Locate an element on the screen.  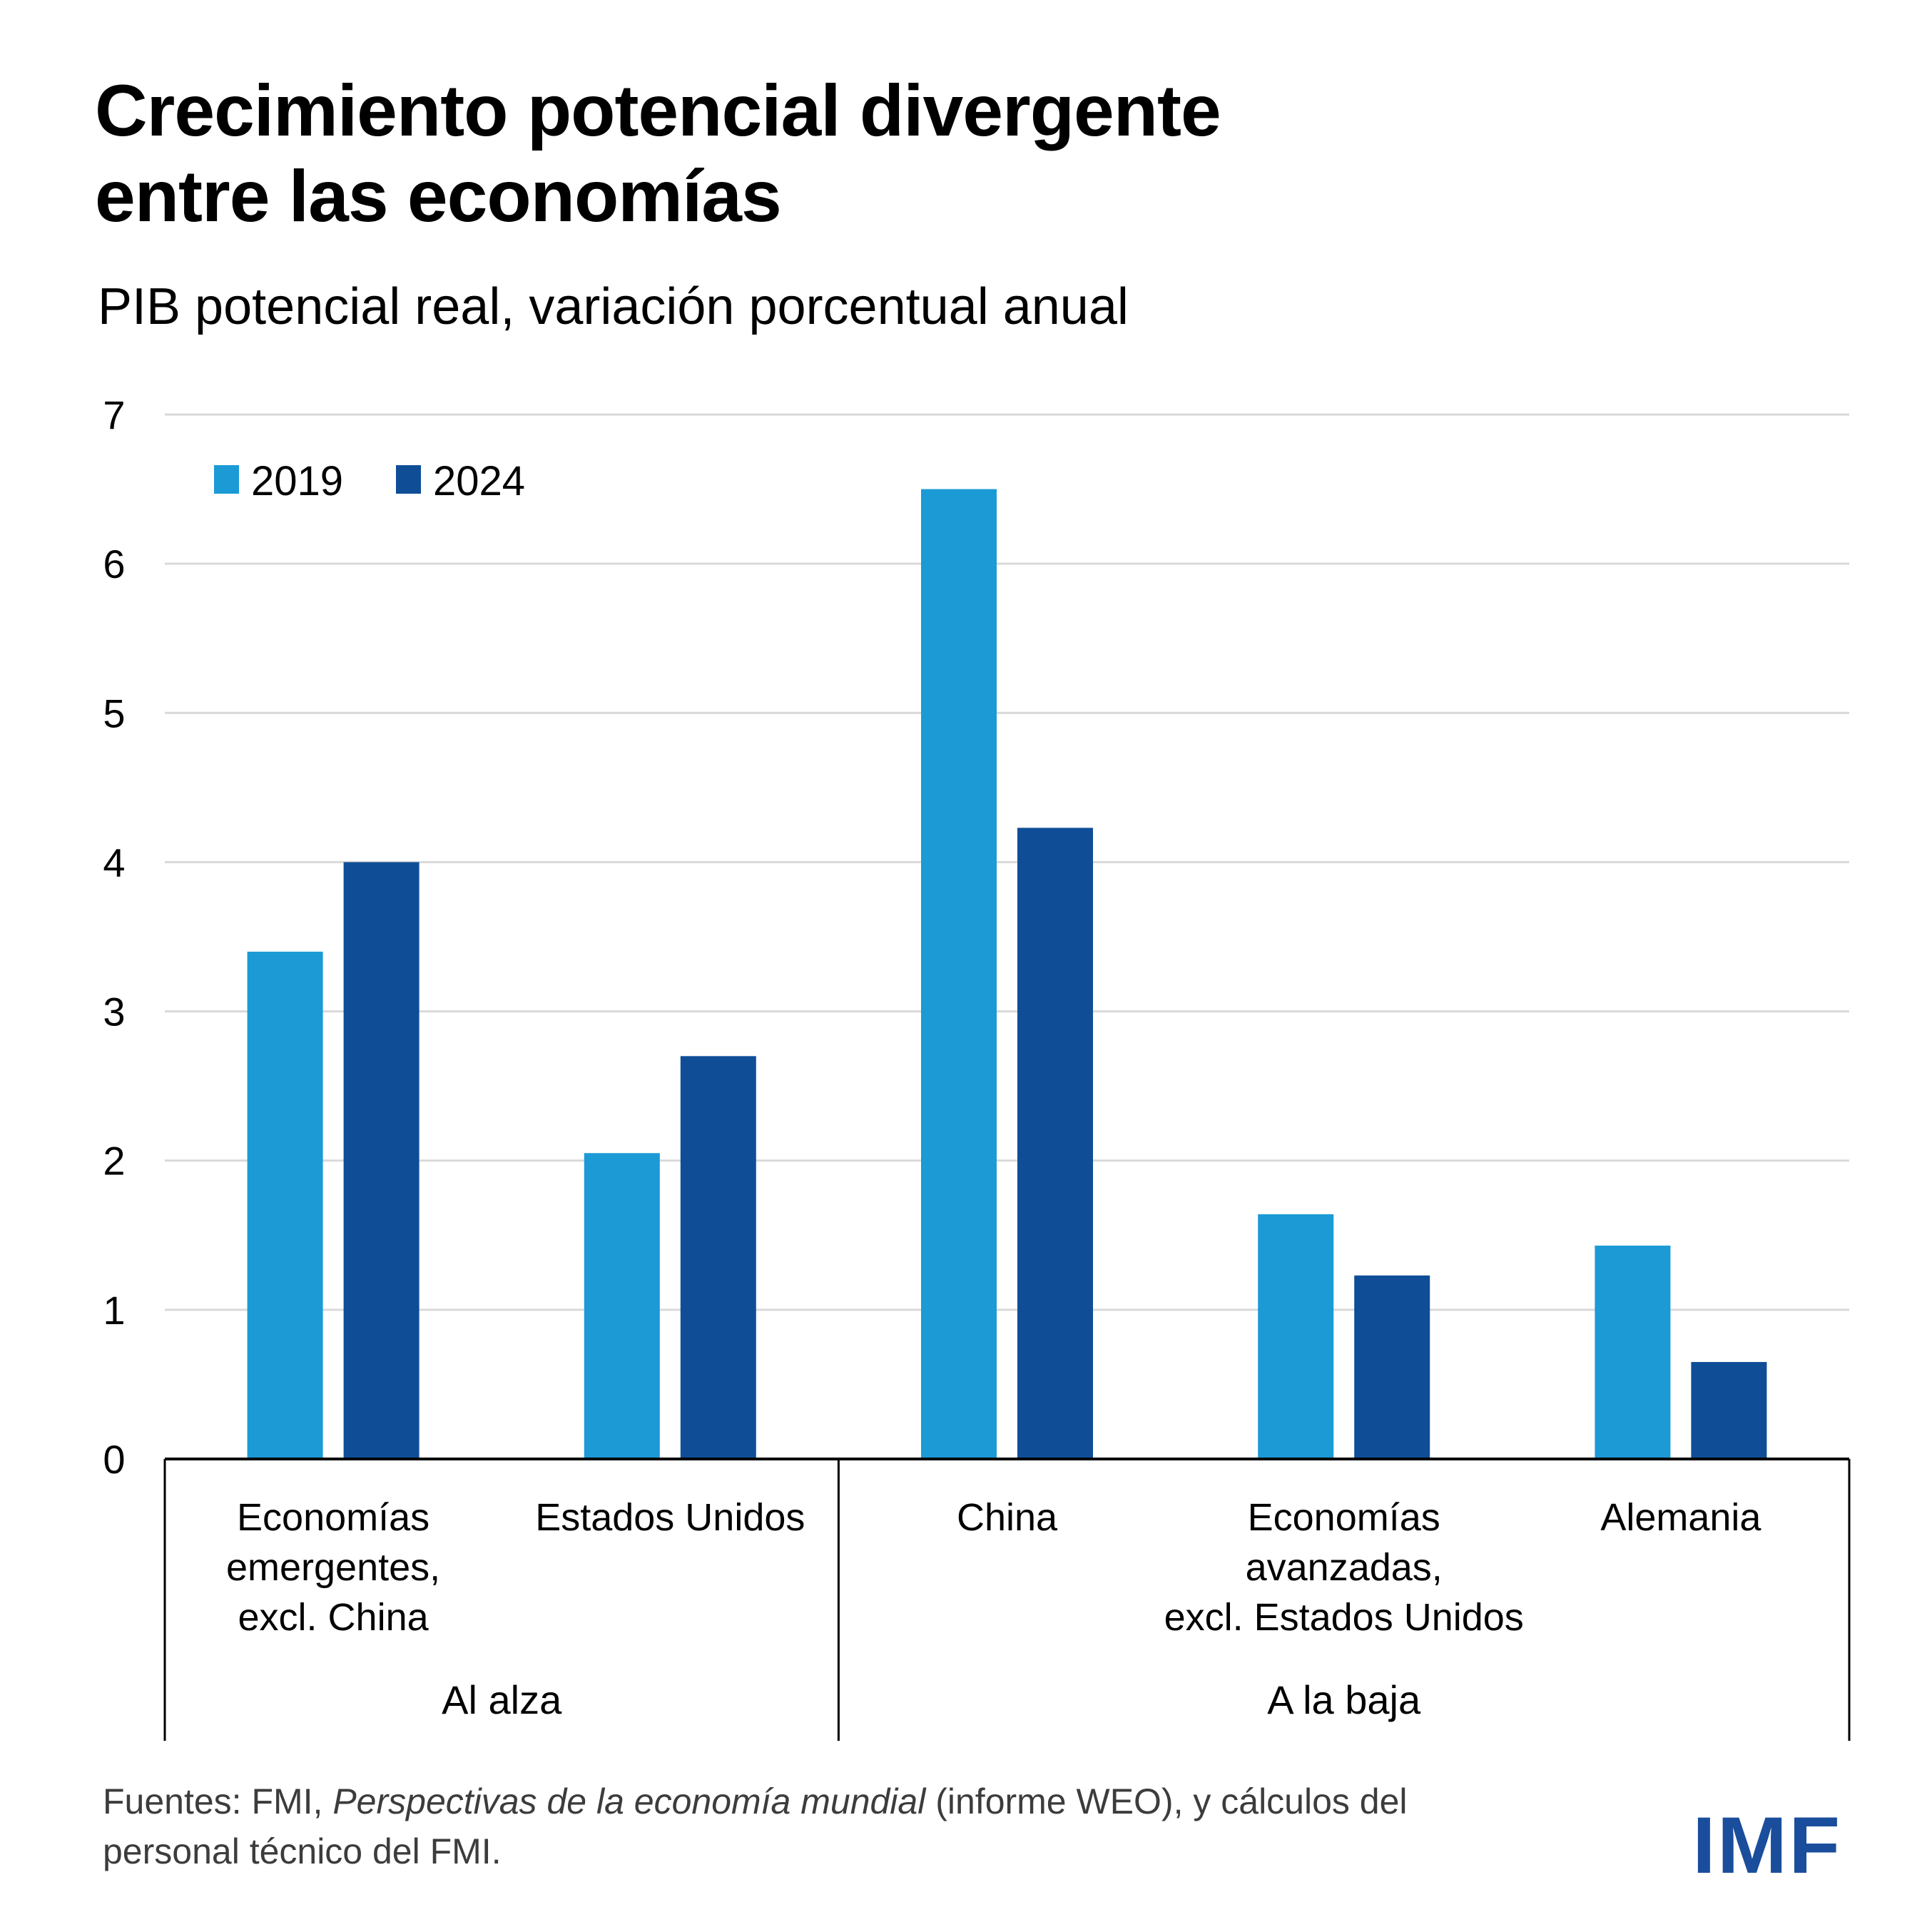
imf-logo: IMF is located at coordinates (1767, 1846).